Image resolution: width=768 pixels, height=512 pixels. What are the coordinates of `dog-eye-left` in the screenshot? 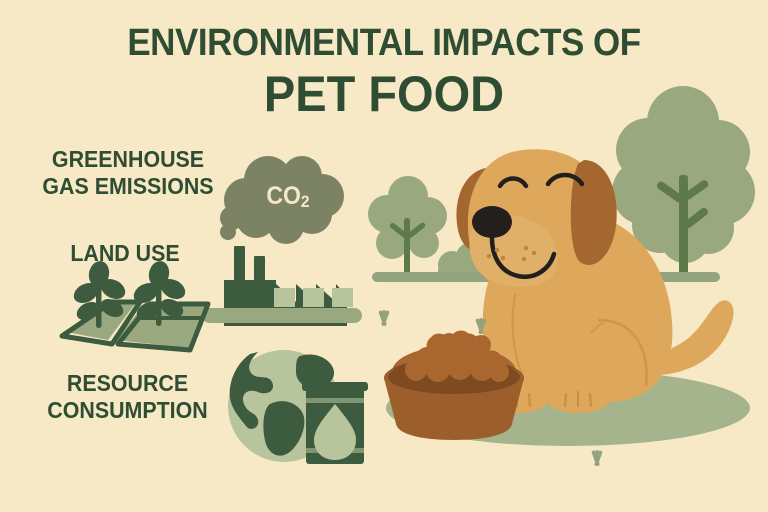 It's located at (513, 182).